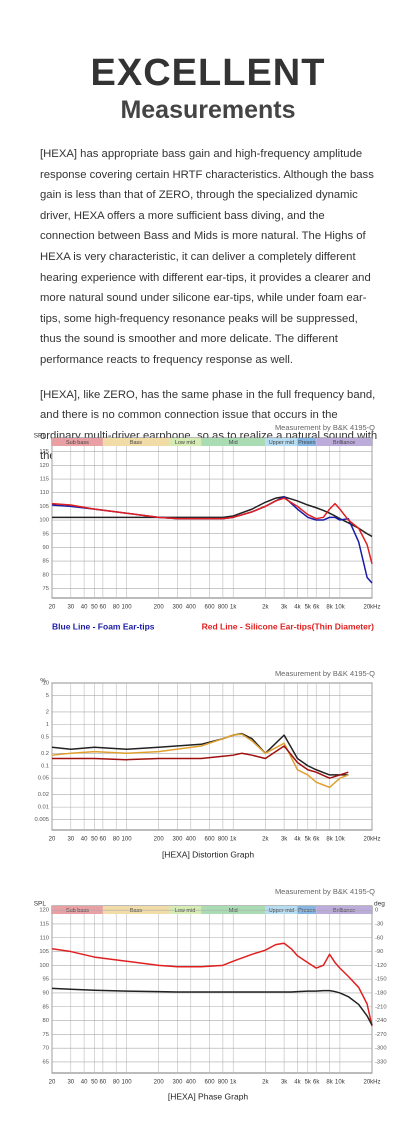  I want to click on y-tick-label: 0.1, so click(45, 766).